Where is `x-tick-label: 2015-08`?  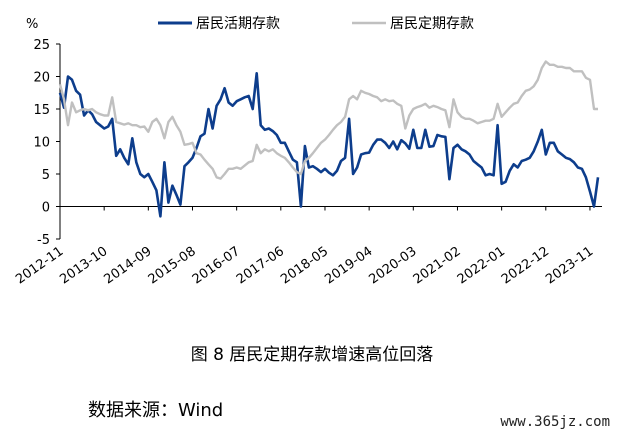 x-tick-label: 2015-08 is located at coordinates (172, 265).